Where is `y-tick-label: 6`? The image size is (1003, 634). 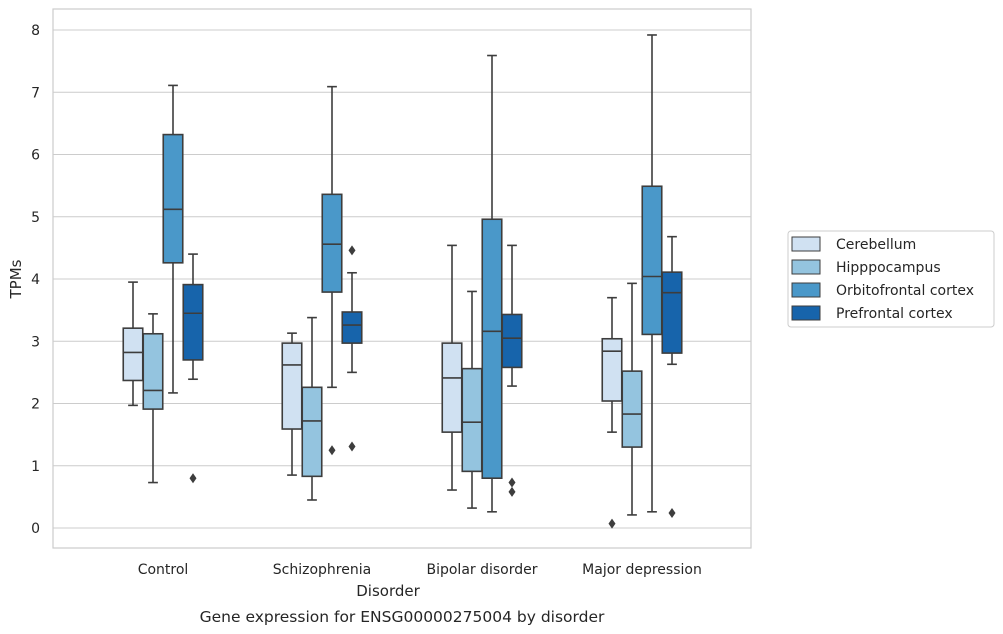 y-tick-label: 6 is located at coordinates (35, 156).